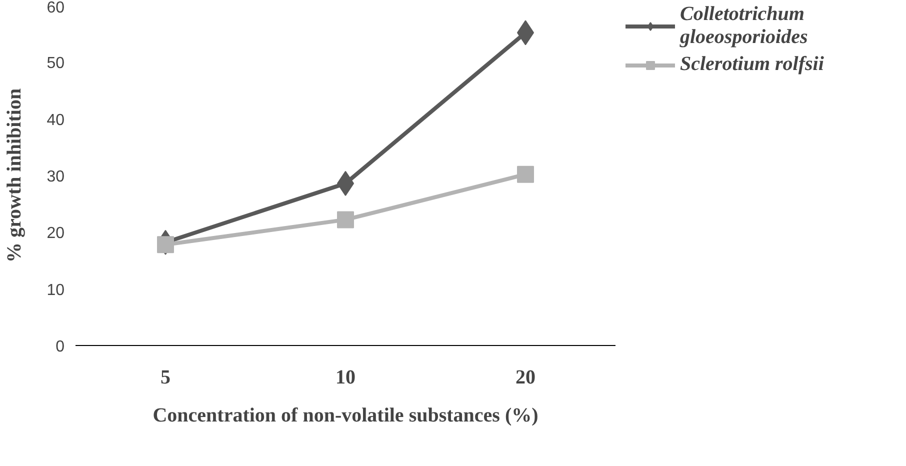  I want to click on y-tick-label: 0, so click(60, 347).